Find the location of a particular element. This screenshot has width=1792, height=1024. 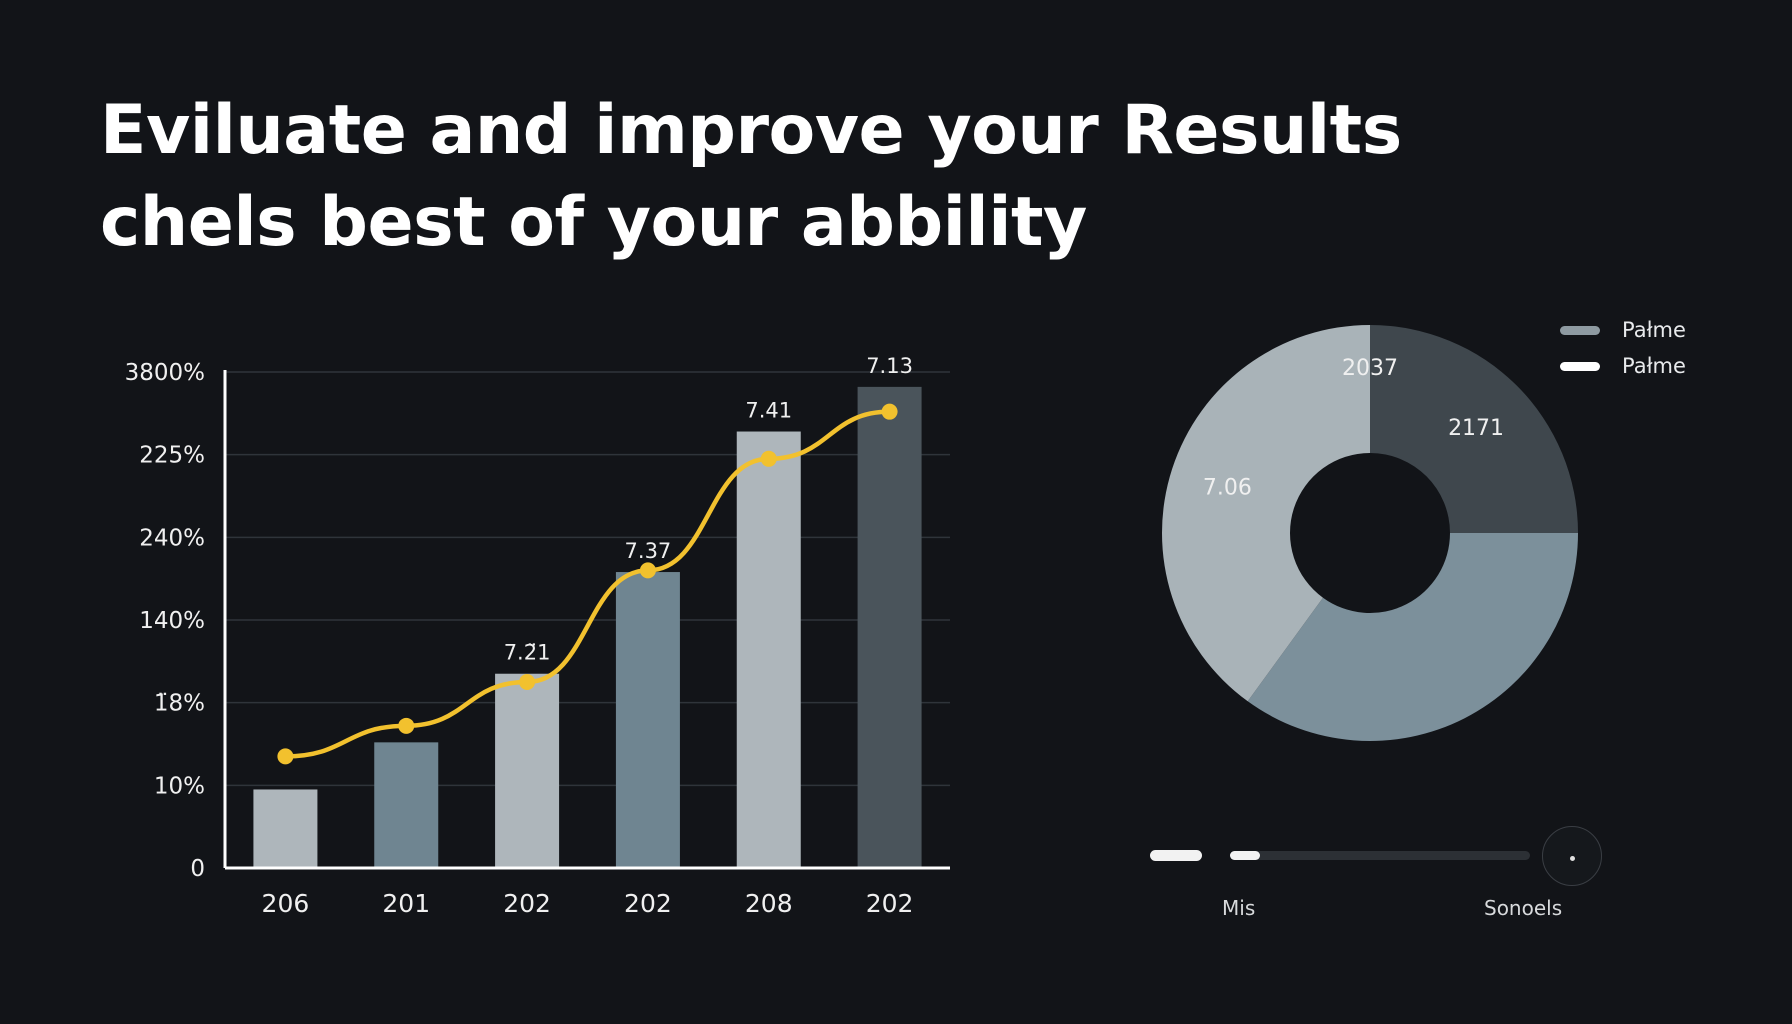

slider-knob-dot is located at coordinates (1572, 858).